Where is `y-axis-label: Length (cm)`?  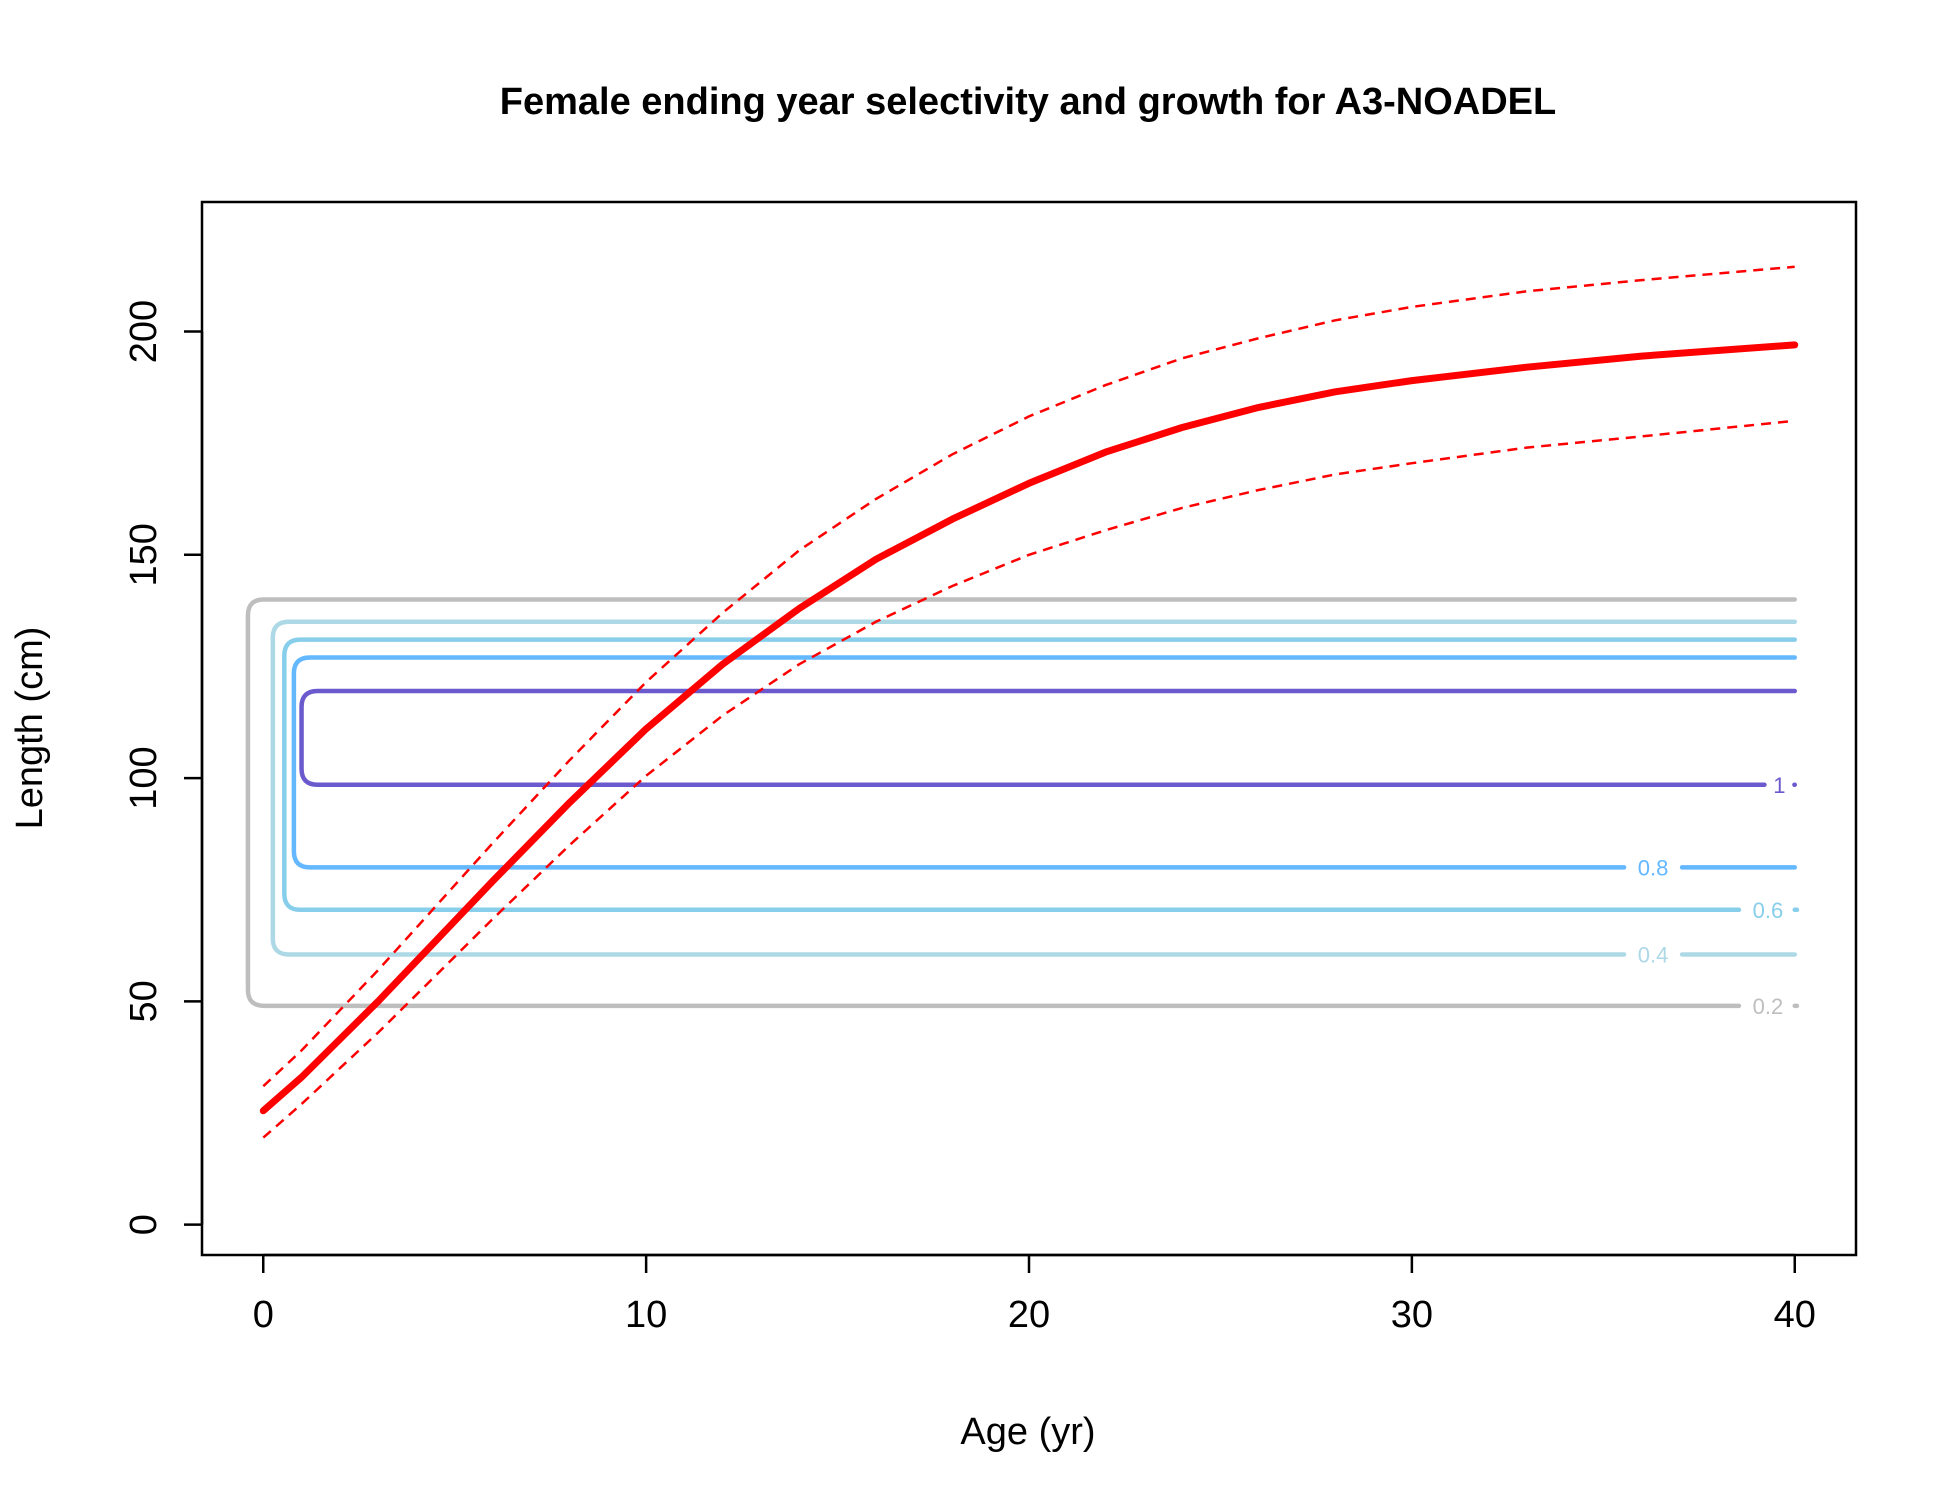
y-axis-label: Length (cm) is located at coordinates (30, 728).